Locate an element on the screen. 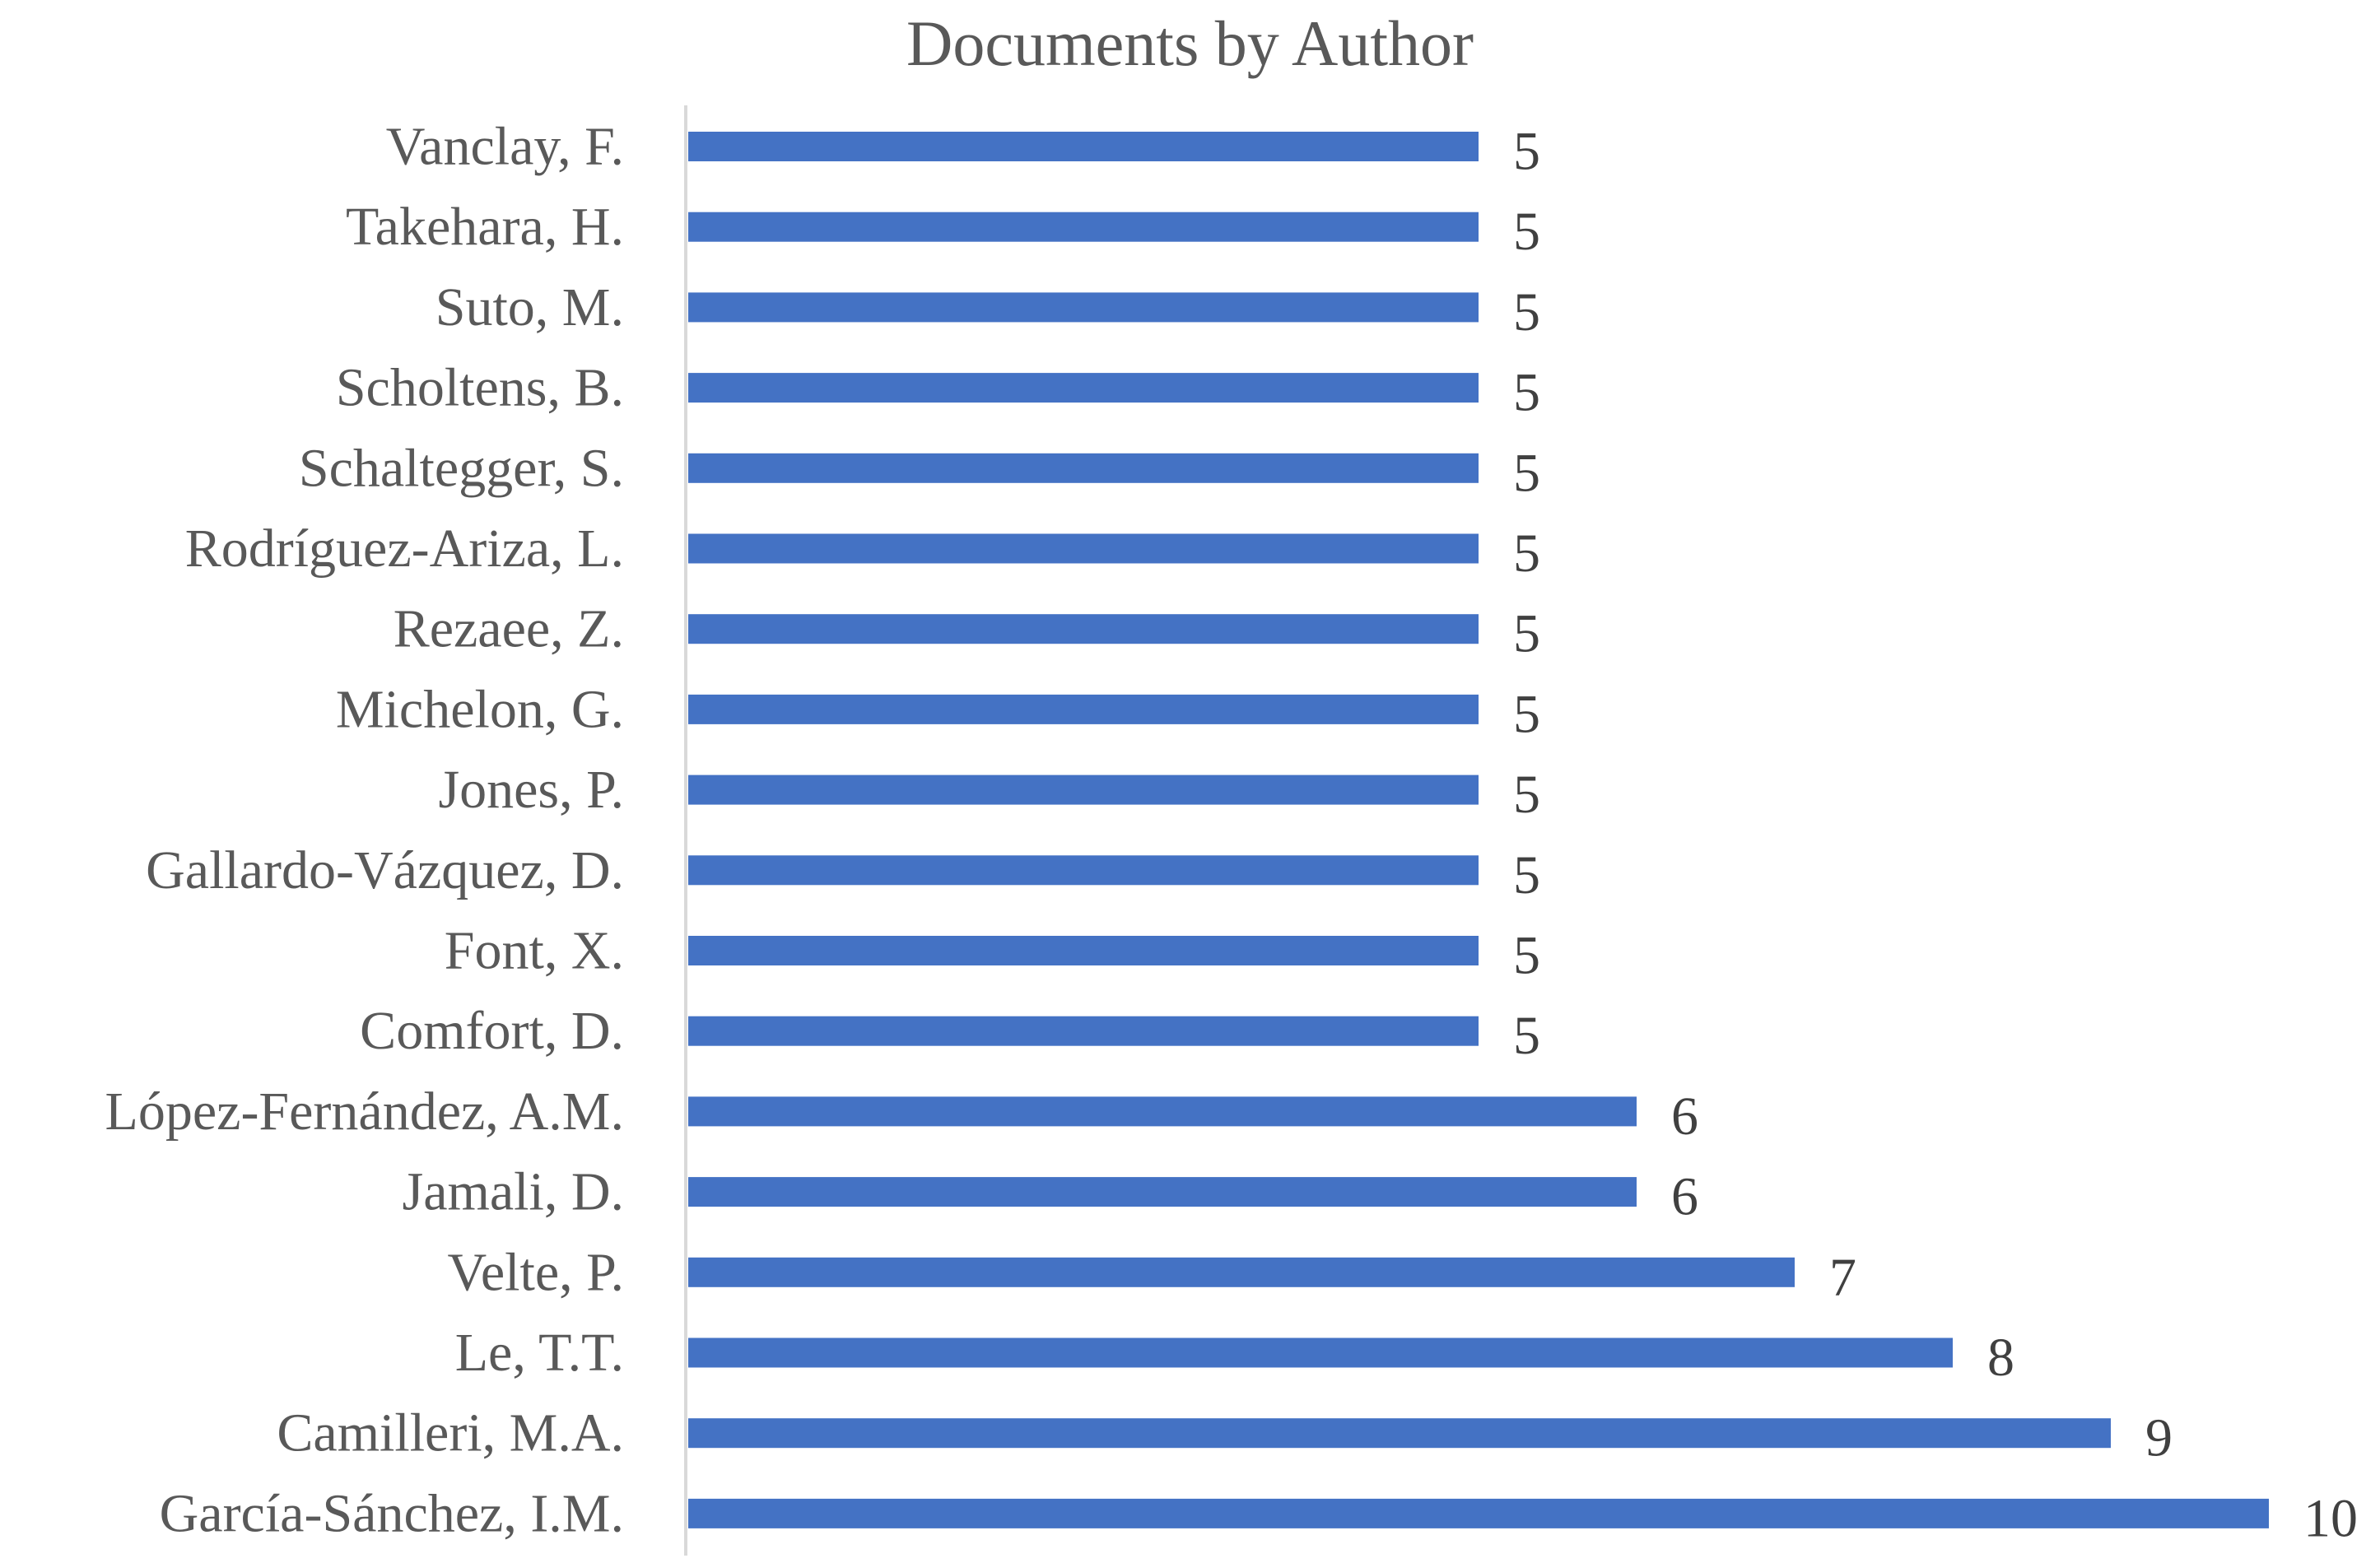 The width and height of the screenshot is (2380, 1563). category-label: Jones, P. is located at coordinates (531, 790).